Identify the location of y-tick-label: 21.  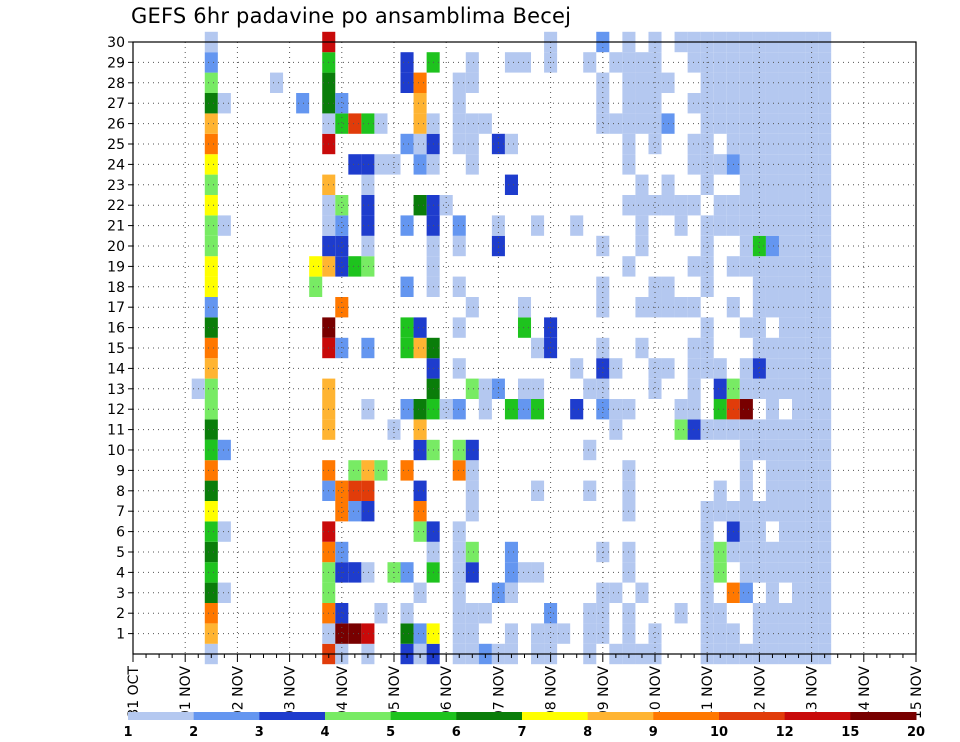
(116, 227).